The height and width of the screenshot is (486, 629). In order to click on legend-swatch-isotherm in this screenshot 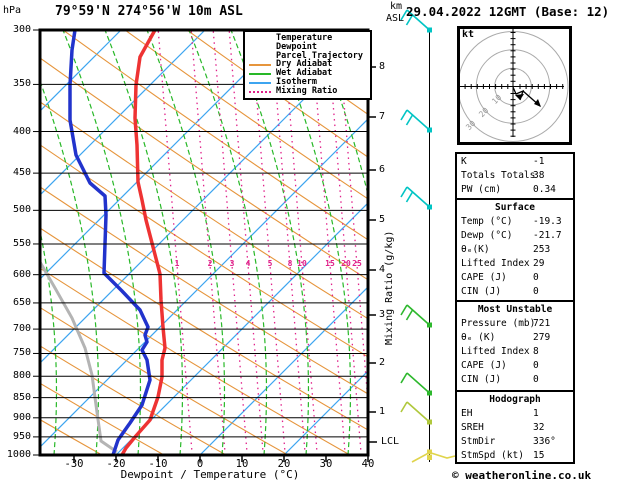, I will do `click(260, 83)`.